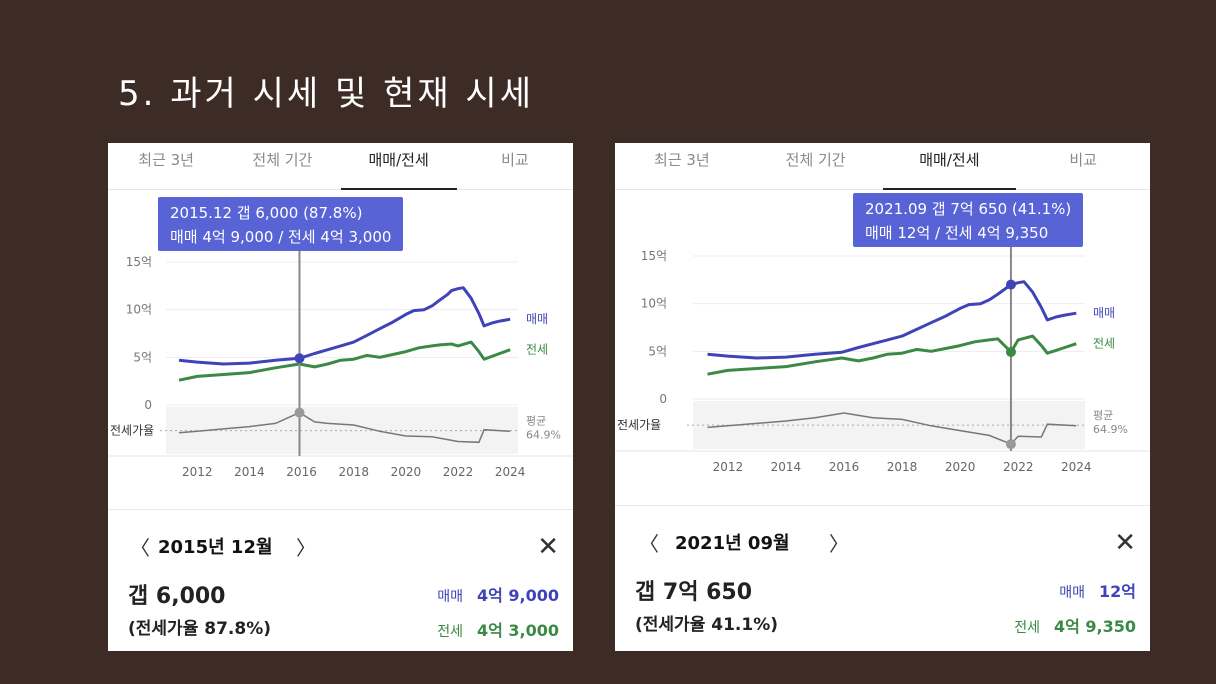  I want to click on sale-price: 매매 4억 9,000, so click(498, 594).